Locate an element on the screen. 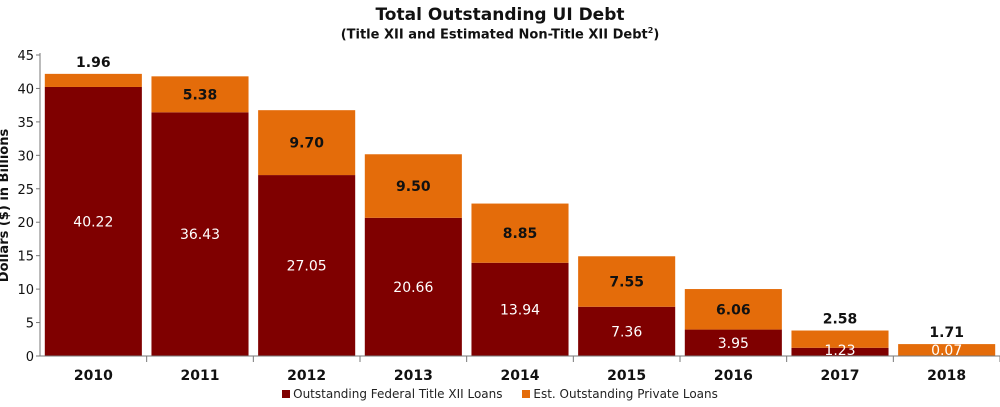 Image resolution: width=1000 pixels, height=407 pixels. data-label-federal-2018: 0.07 is located at coordinates (946, 351).